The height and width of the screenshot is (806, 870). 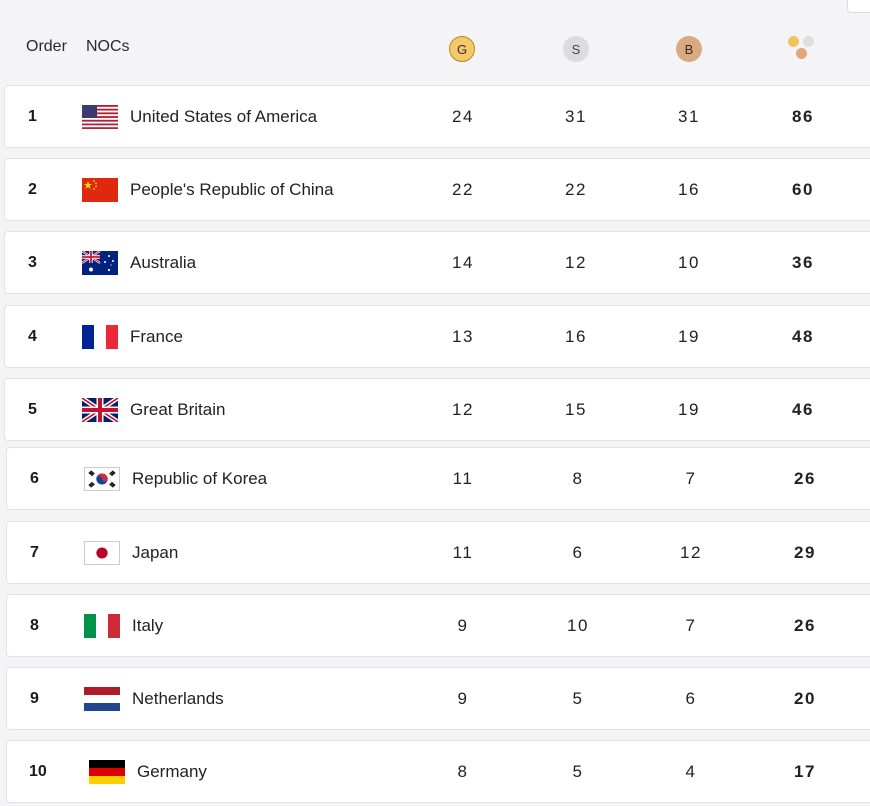 What do you see at coordinates (437, 262) in the screenshot?
I see `table-row: 3 Australia 14 12 10 36` at bounding box center [437, 262].